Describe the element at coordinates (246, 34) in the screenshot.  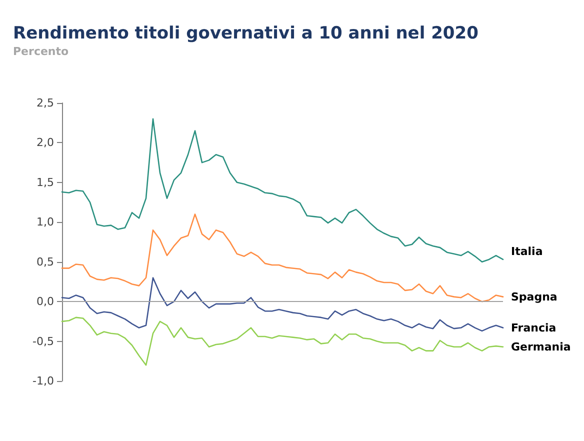
I see `chart-title: Rendimento titoli governativi a 10 anni nel 2020` at that location.